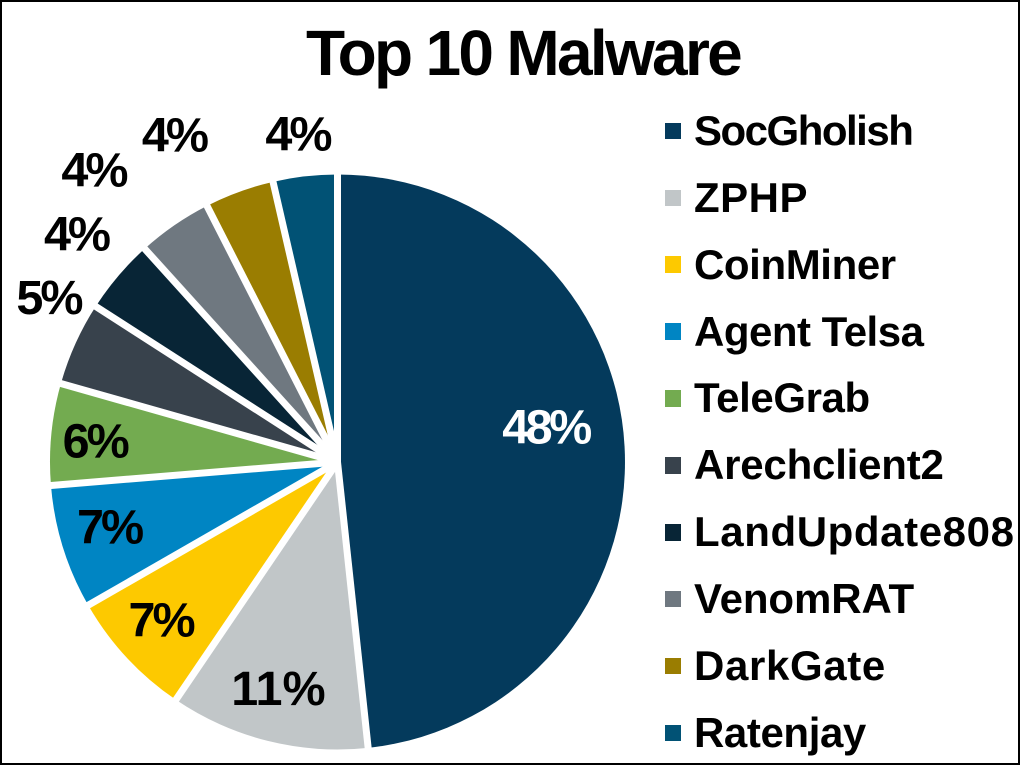 Image resolution: width=1020 pixels, height=765 pixels. I want to click on svg-text: 5%, so click(49, 298).